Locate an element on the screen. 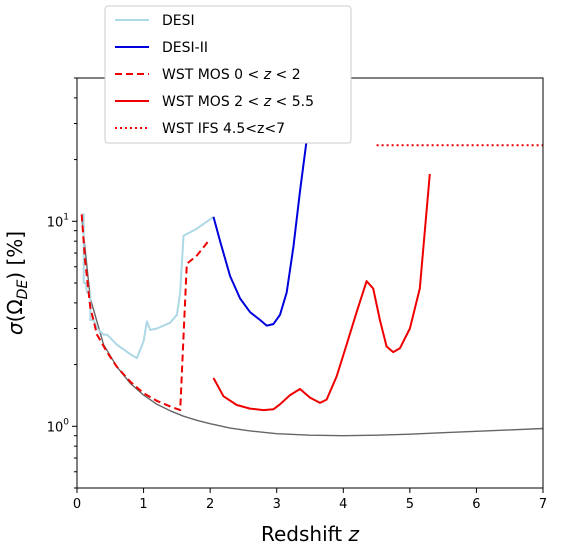 Image resolution: width=561 pixels, height=555 pixels. x-tick-label: 0 is located at coordinates (77, 504).